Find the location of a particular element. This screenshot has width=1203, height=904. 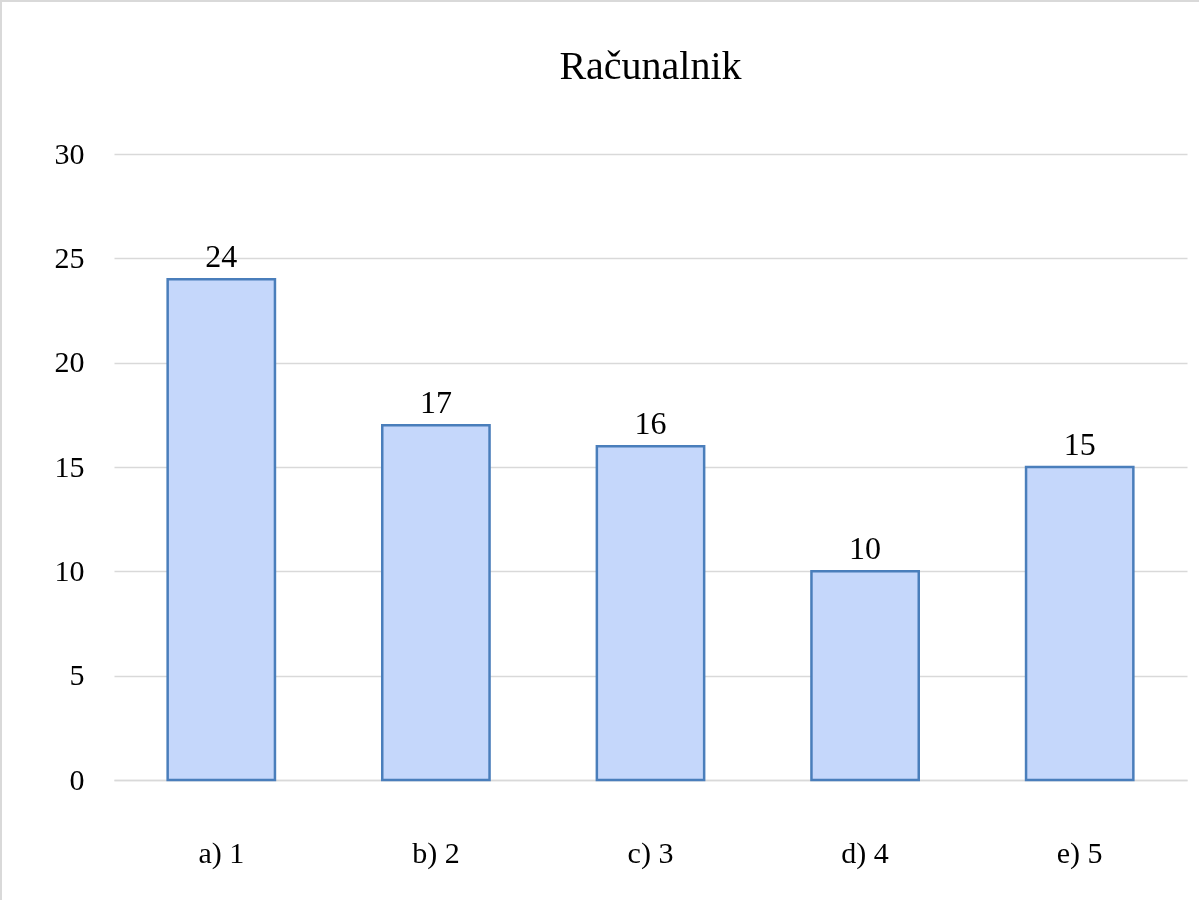

y-tick-label: 15 is located at coordinates (69, 466).